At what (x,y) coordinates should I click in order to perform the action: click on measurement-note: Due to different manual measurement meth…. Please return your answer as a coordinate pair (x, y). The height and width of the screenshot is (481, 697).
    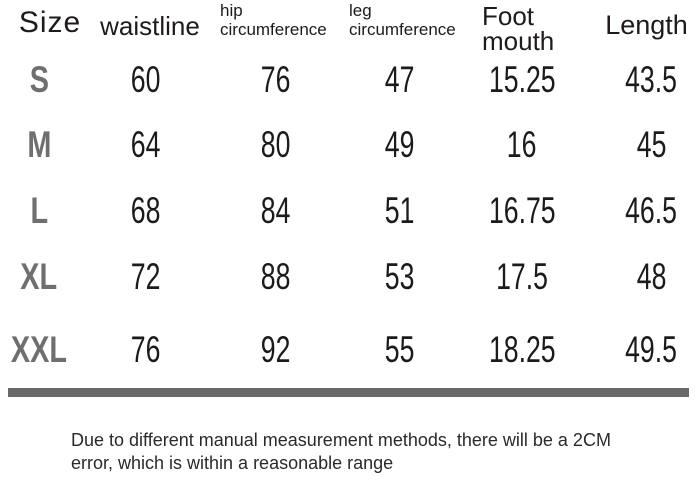
    Looking at the image, I should click on (341, 451).